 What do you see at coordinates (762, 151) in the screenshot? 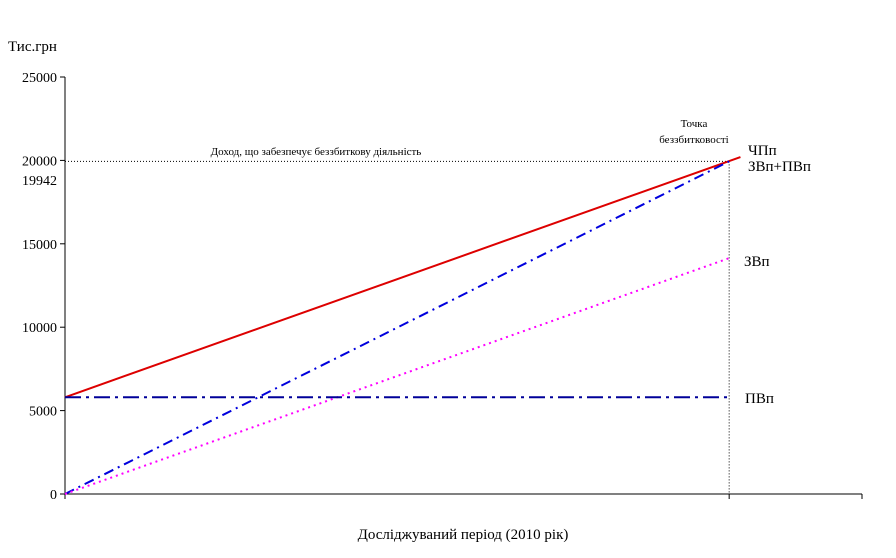
I see `series-label: ЧПп` at bounding box center [762, 151].